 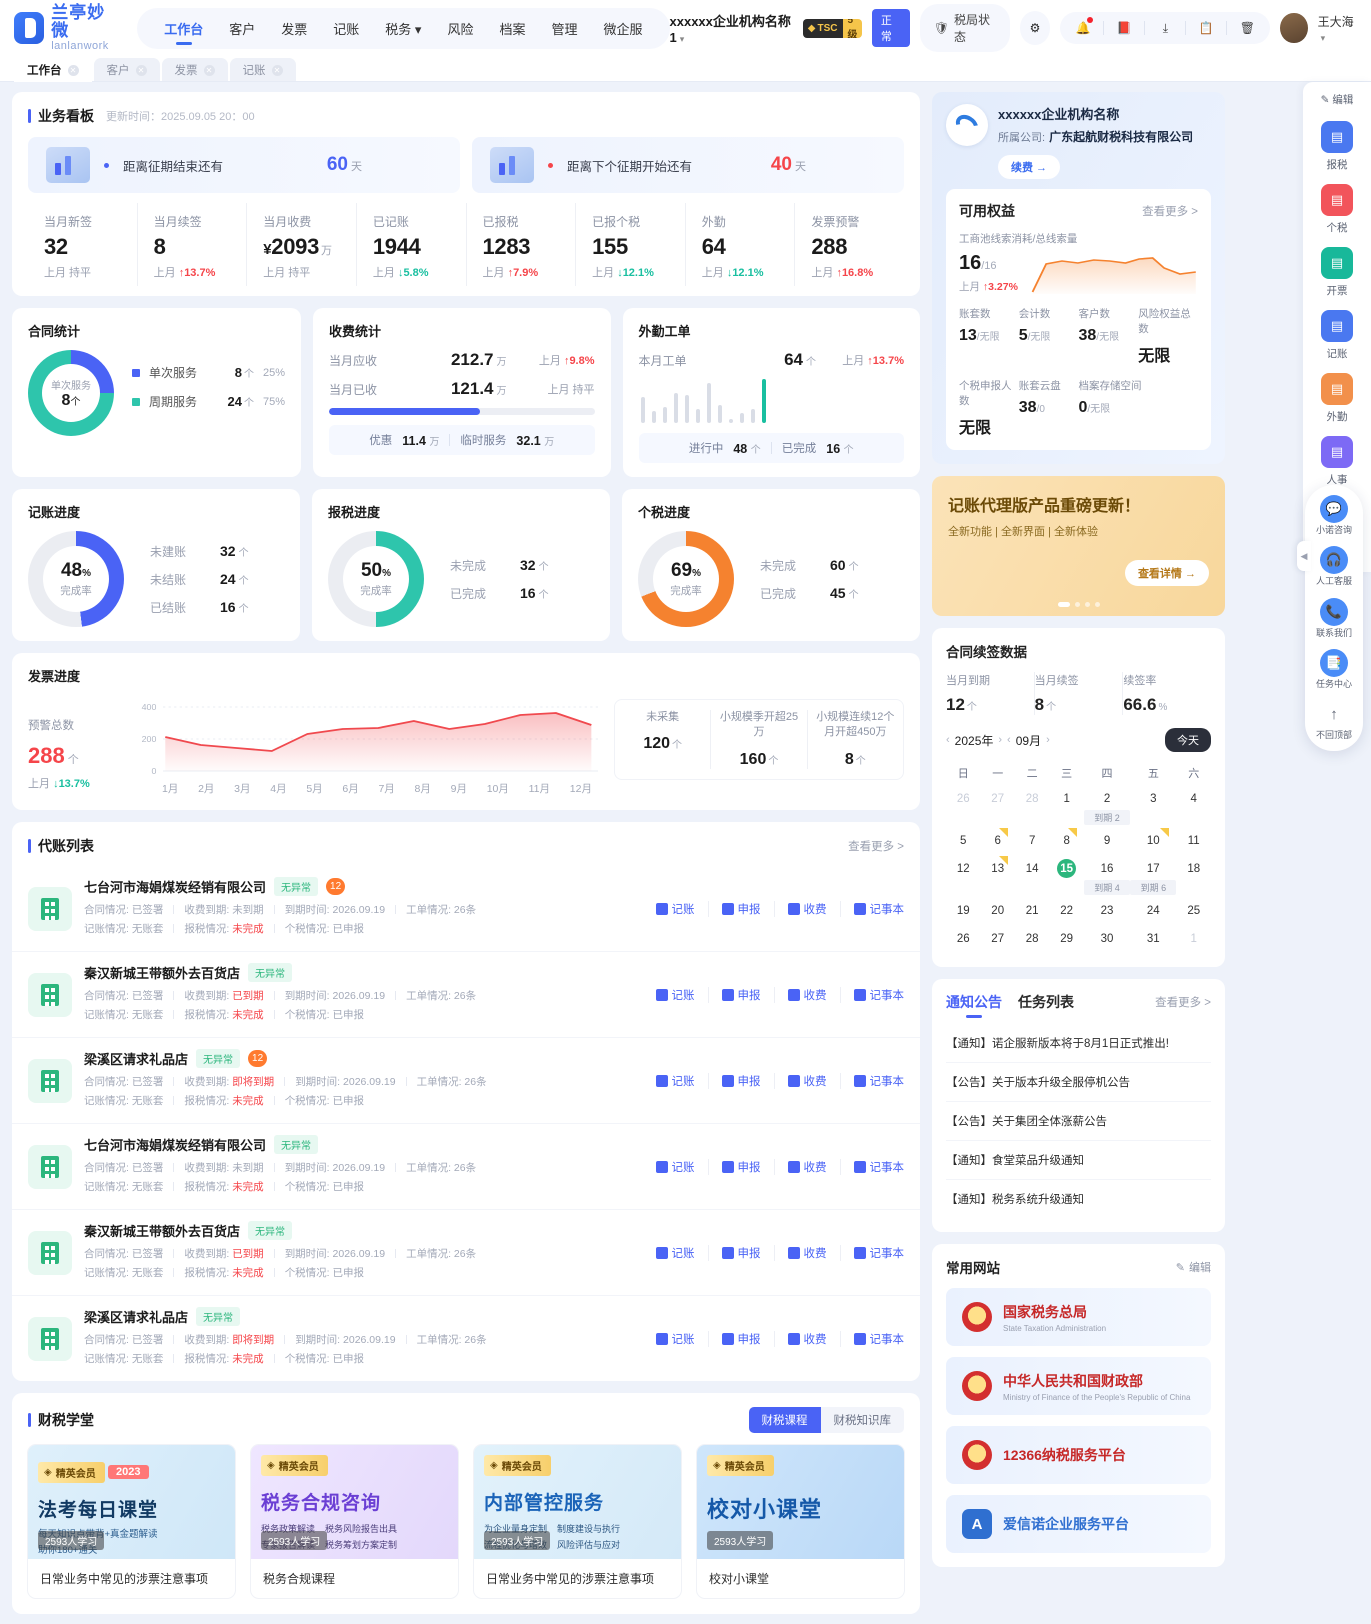 What do you see at coordinates (784, 1420) in the screenshot?
I see `seg-courses: 财税课程` at bounding box center [784, 1420].